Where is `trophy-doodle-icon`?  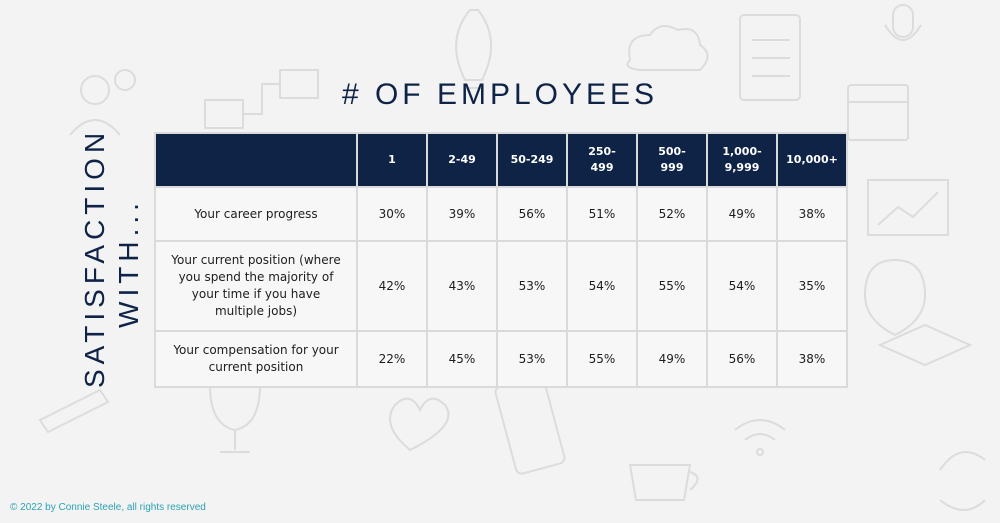 trophy-doodle-icon is located at coordinates (235, 418).